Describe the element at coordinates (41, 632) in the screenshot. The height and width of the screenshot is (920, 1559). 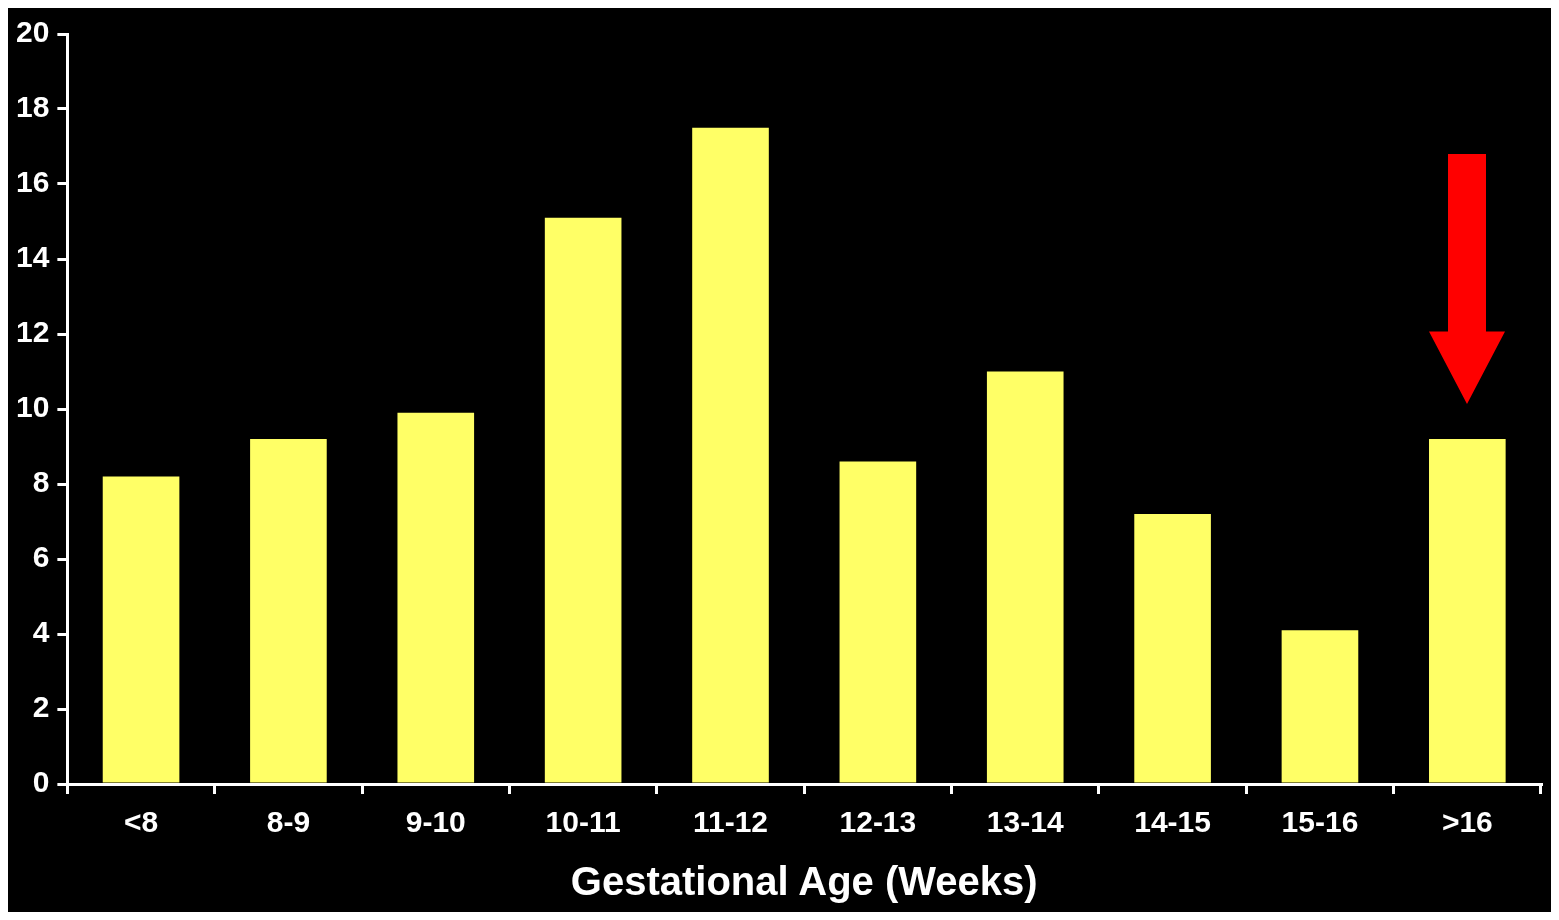
I see `y-tick-label: 4` at that location.